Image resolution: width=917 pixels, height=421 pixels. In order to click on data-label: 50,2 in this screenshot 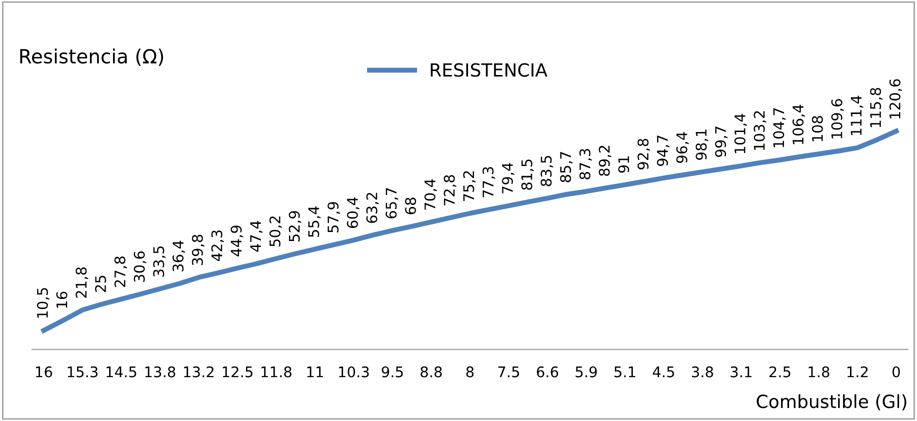, I will do `click(275, 231)`.